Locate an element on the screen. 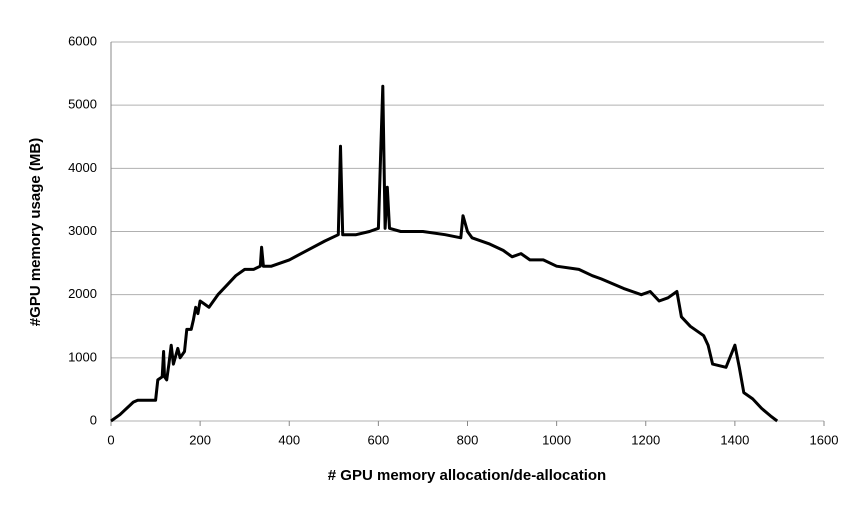 The image size is (854, 514). y-tick-label: 6000 is located at coordinates (82, 40).